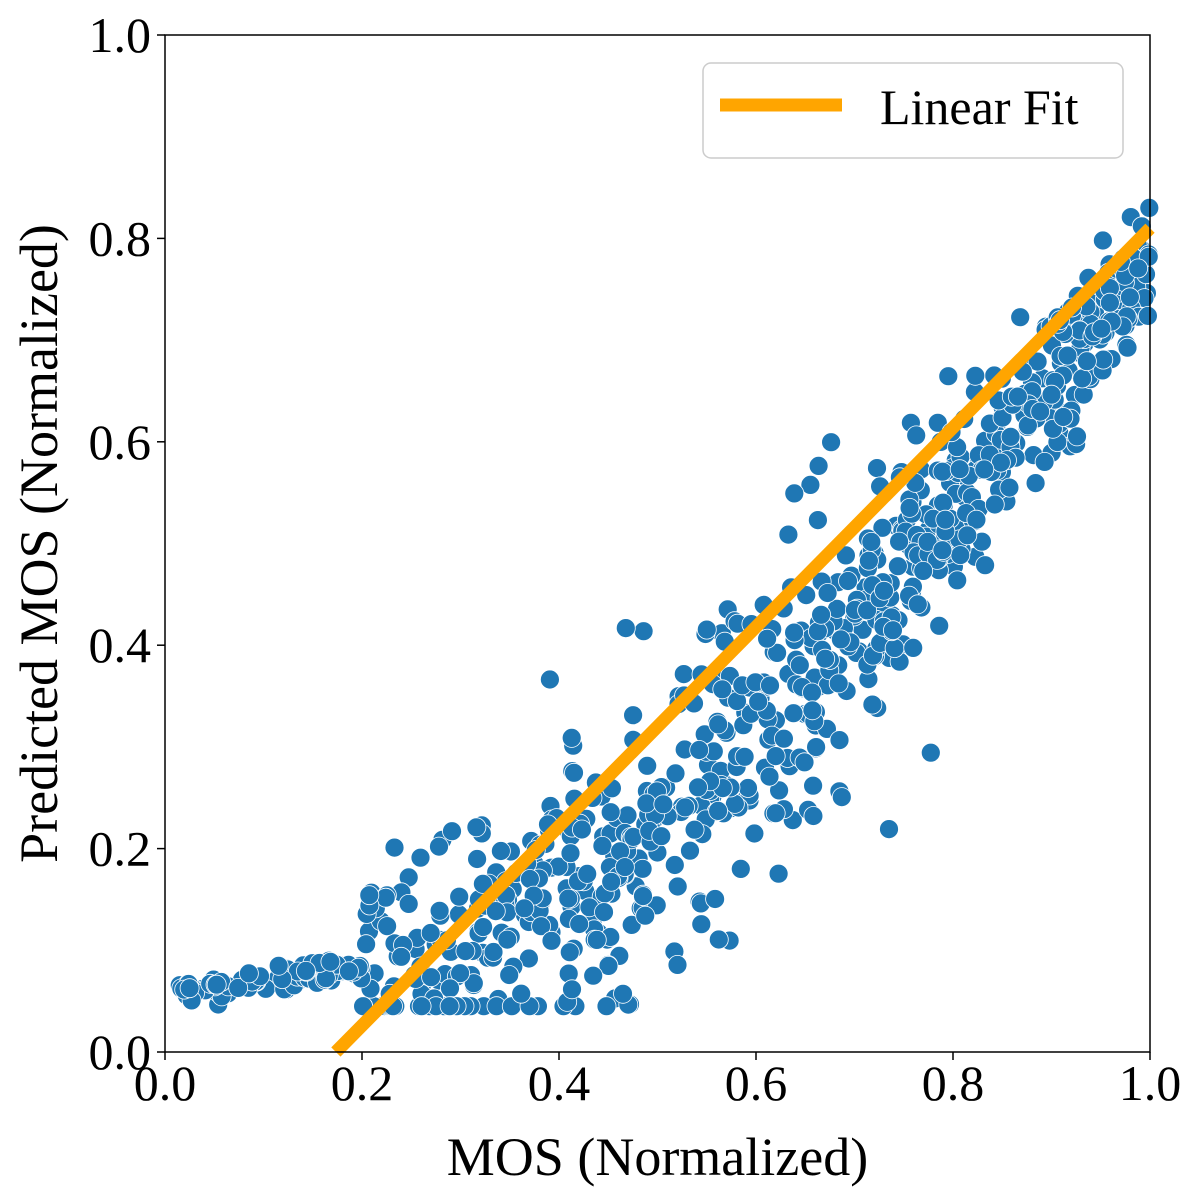 The height and width of the screenshot is (1200, 1200). Describe the element at coordinates (658, 1081) in the screenshot. I see `x-axis: 0.0 0.2 0.4 0.6 0.8 1.0` at that location.